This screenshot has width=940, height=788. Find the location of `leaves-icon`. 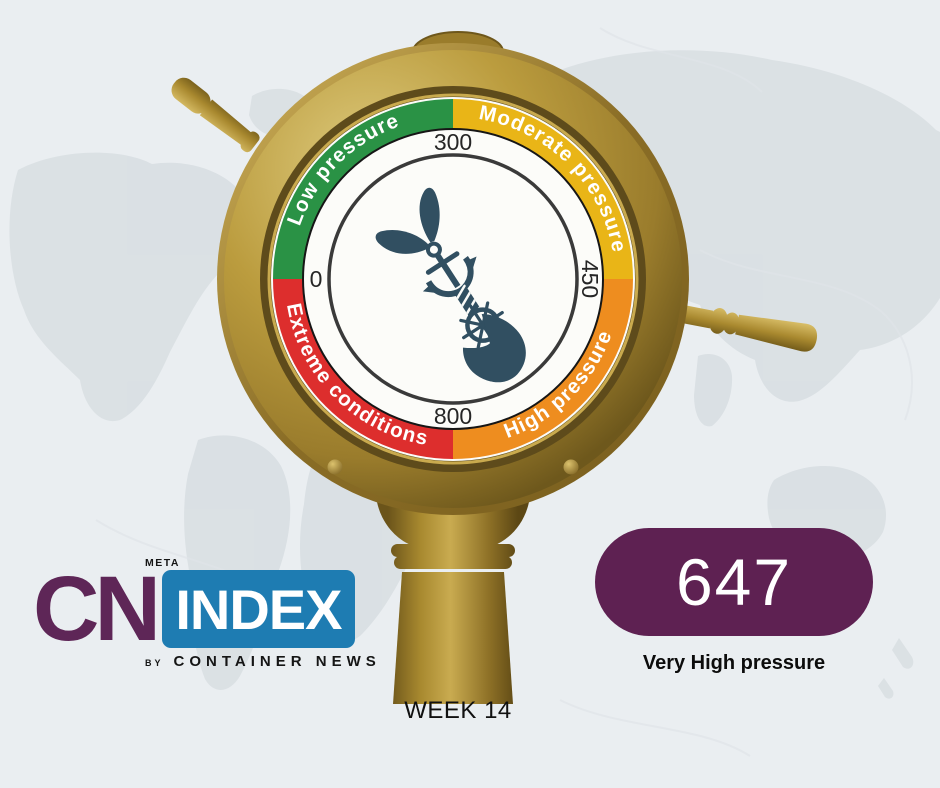

leaves-icon is located at coordinates (407, 220).